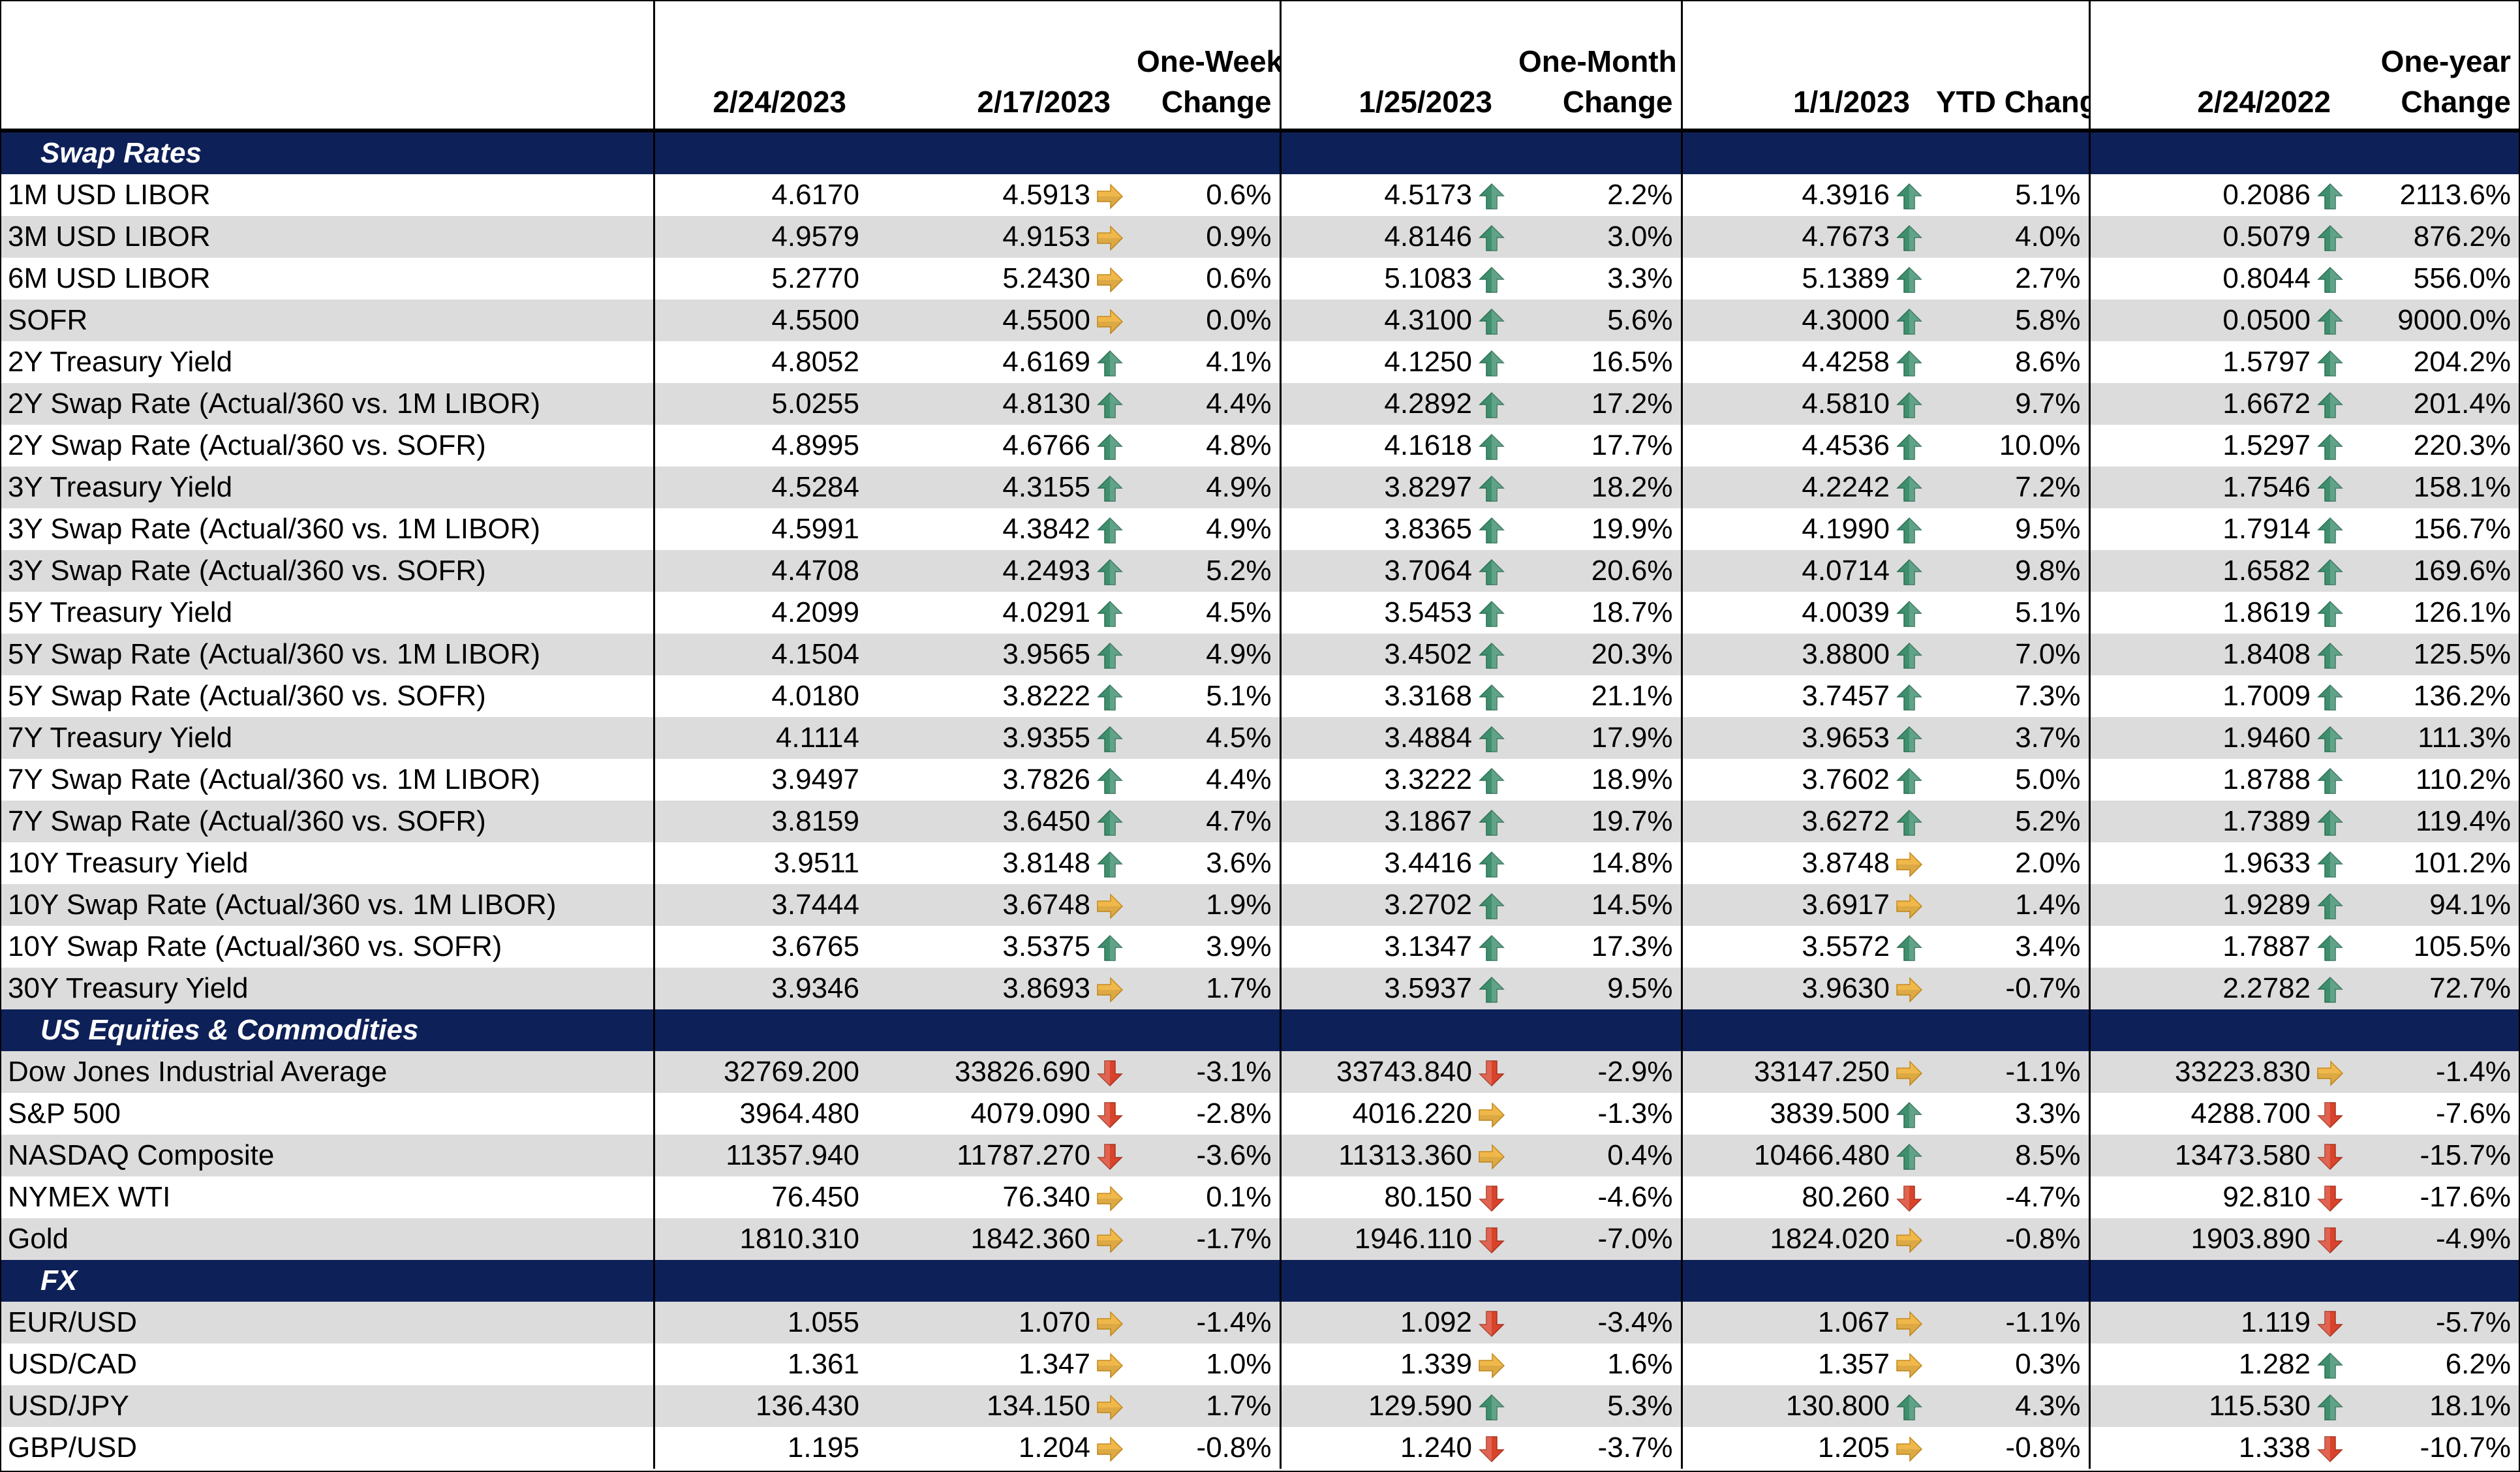 The image size is (2520, 1472). I want to click on value-current: 3.6765, so click(763, 947).